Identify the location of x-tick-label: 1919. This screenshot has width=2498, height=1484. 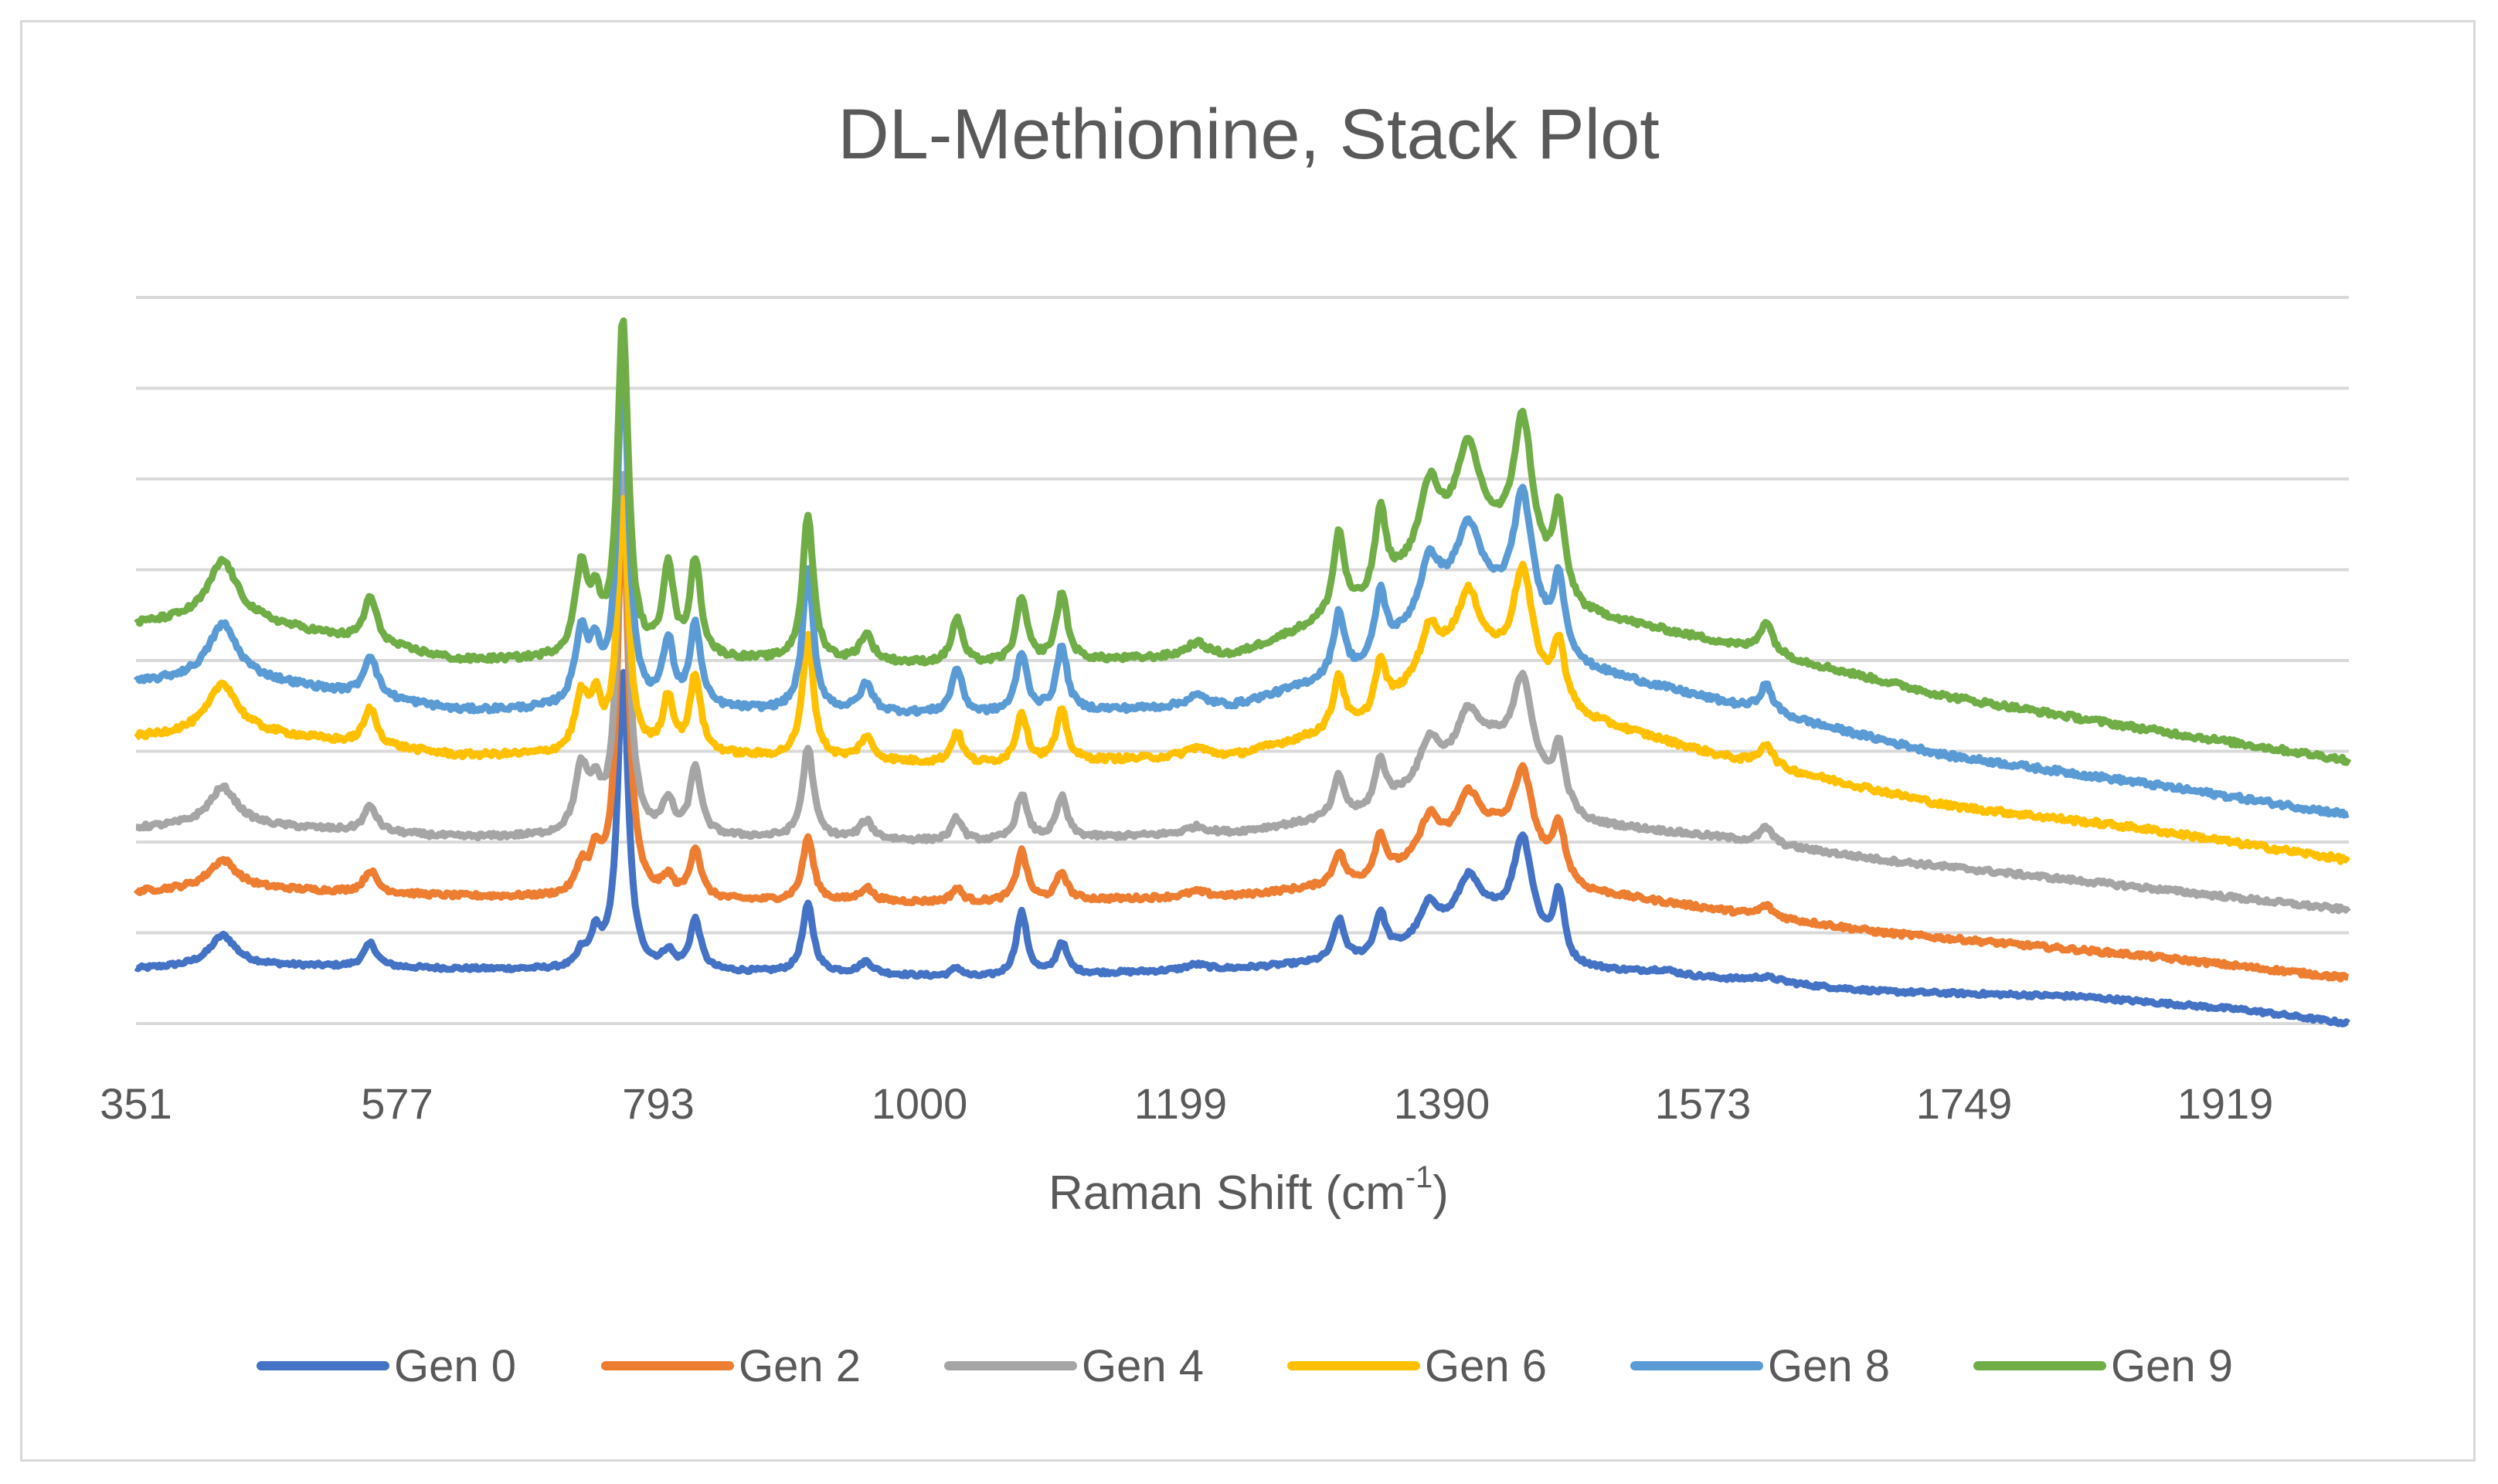
(2225, 1103).